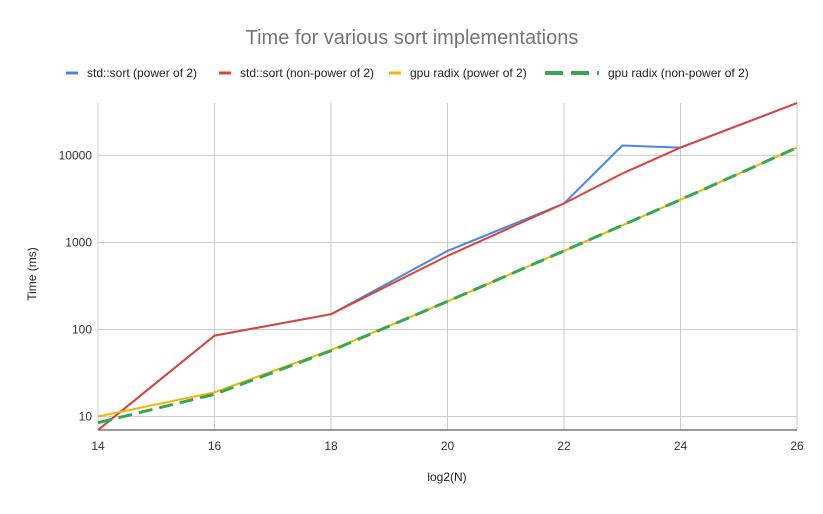 Image resolution: width=823 pixels, height=514 pixels. I want to click on y-axis-title: Time (ms), so click(32, 274).